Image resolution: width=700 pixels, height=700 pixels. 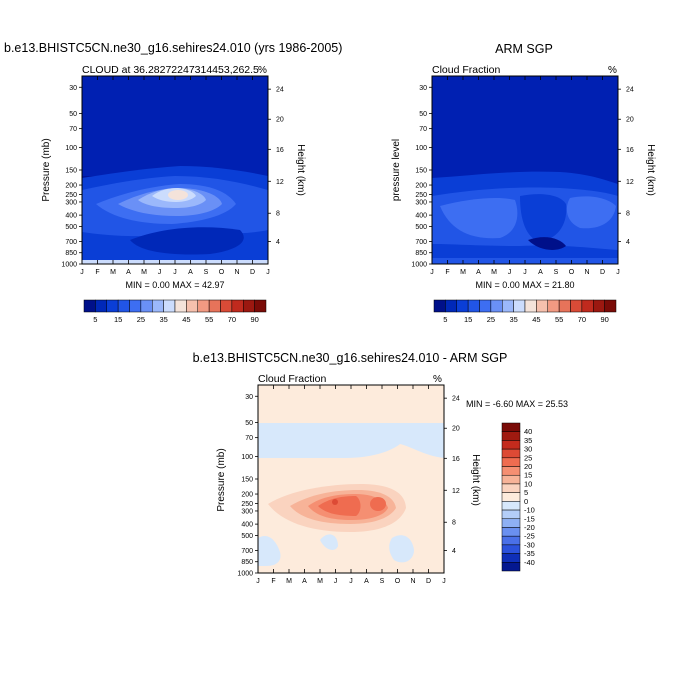 What do you see at coordinates (582, 319) in the screenshot?
I see `colorbar-label: 70` at bounding box center [582, 319].